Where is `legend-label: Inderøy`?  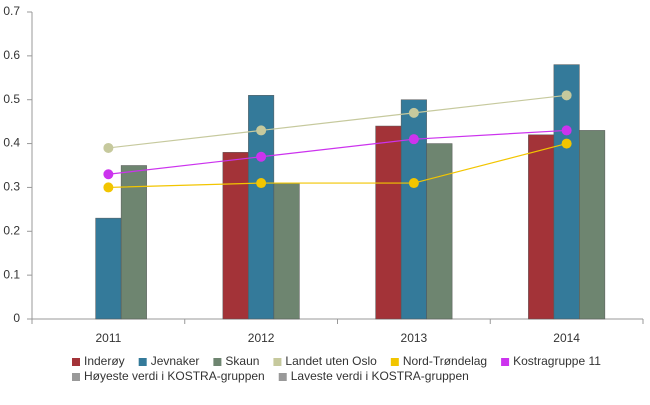 legend-label: Inderøy is located at coordinates (104, 361).